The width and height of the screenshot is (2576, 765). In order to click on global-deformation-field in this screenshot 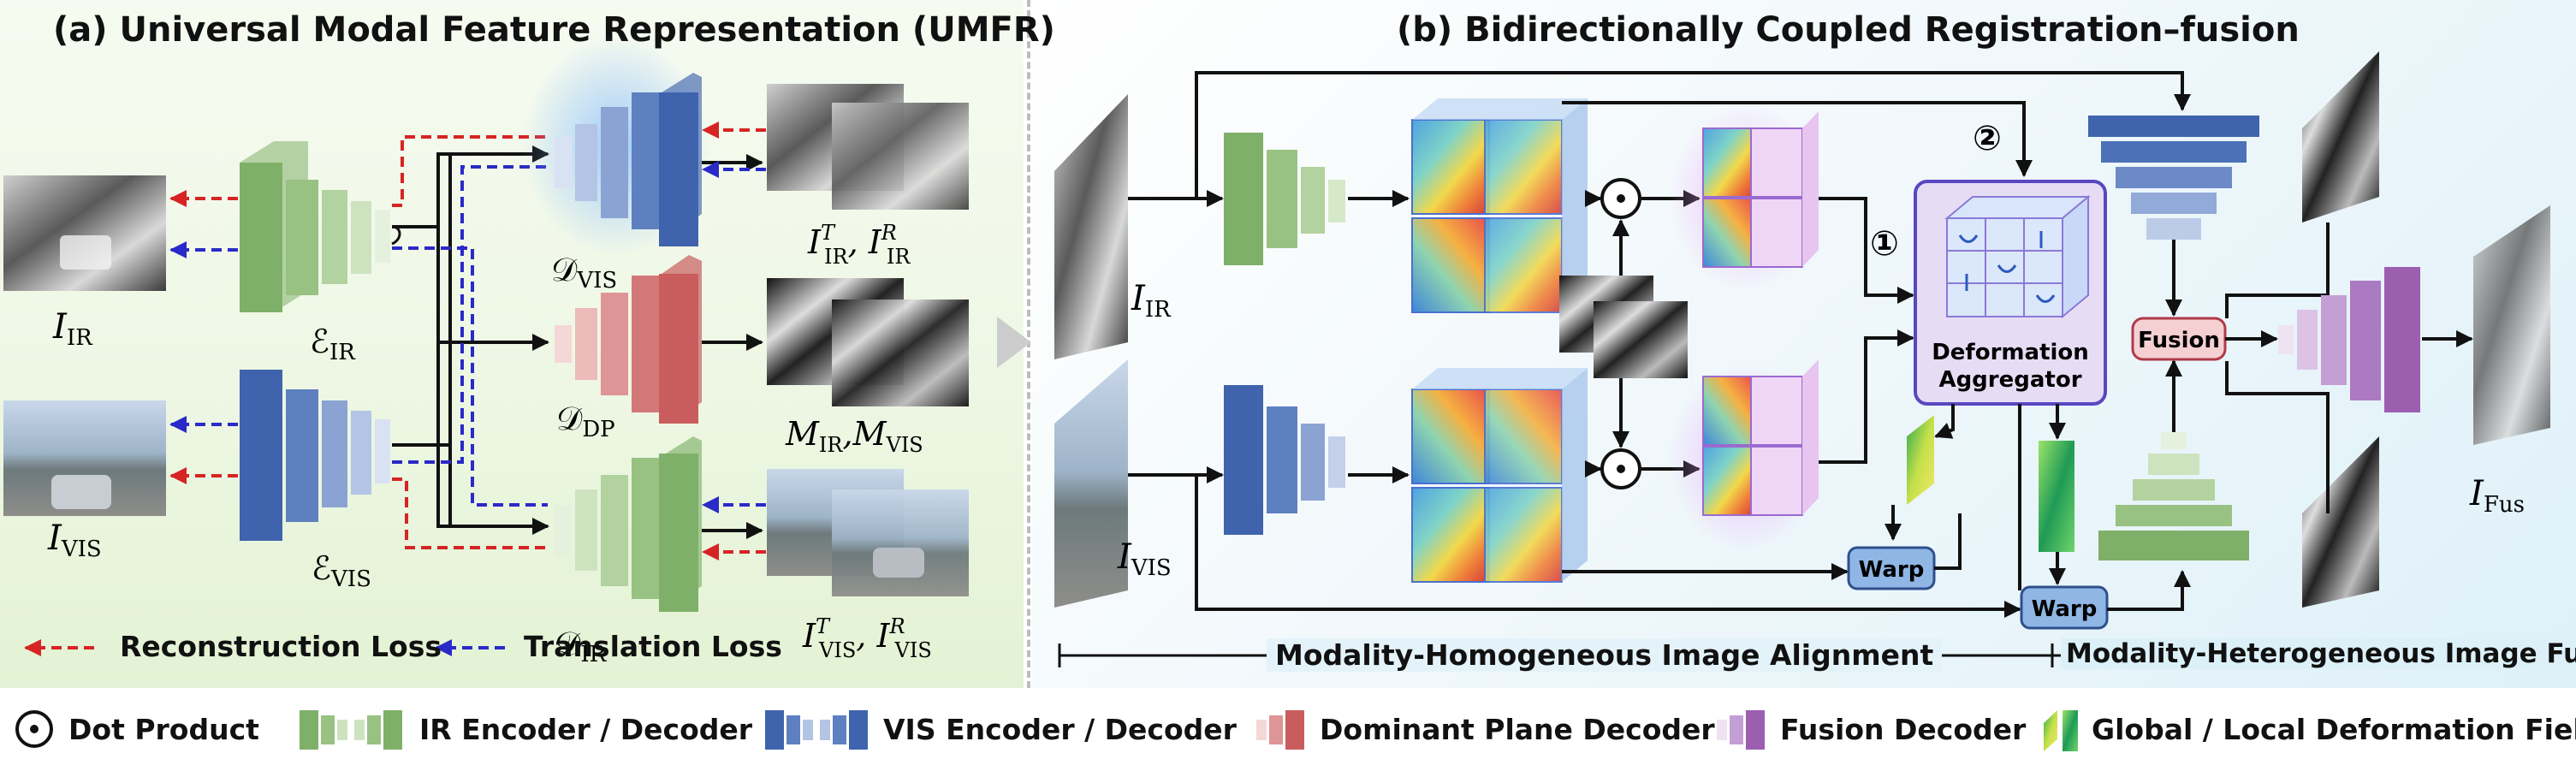, I will do `click(1920, 460)`.